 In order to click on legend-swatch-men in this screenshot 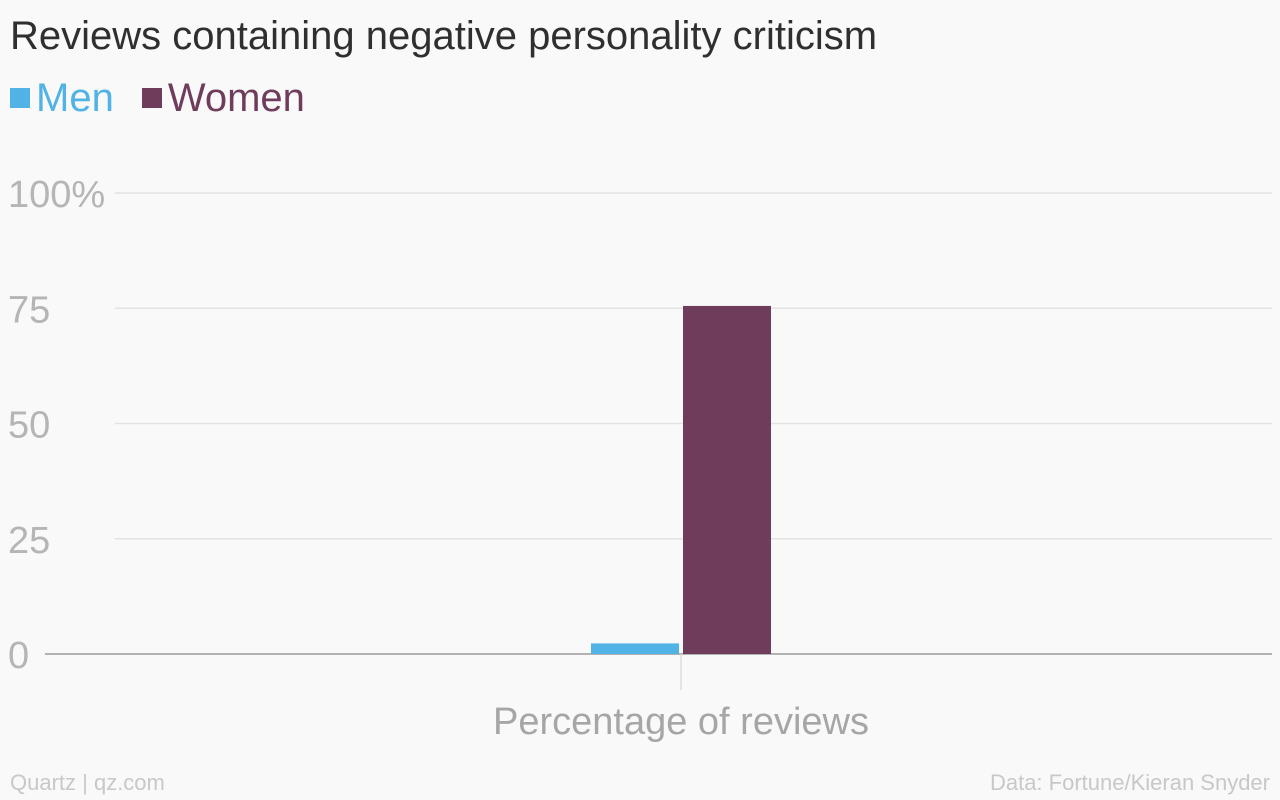, I will do `click(20, 98)`.